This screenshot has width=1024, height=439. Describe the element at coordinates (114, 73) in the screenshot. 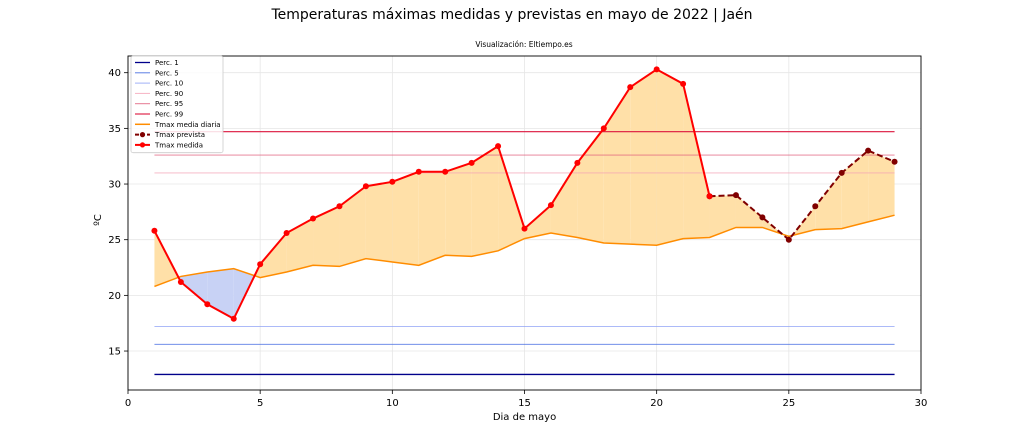

I see `y-tick-label: 40` at that location.